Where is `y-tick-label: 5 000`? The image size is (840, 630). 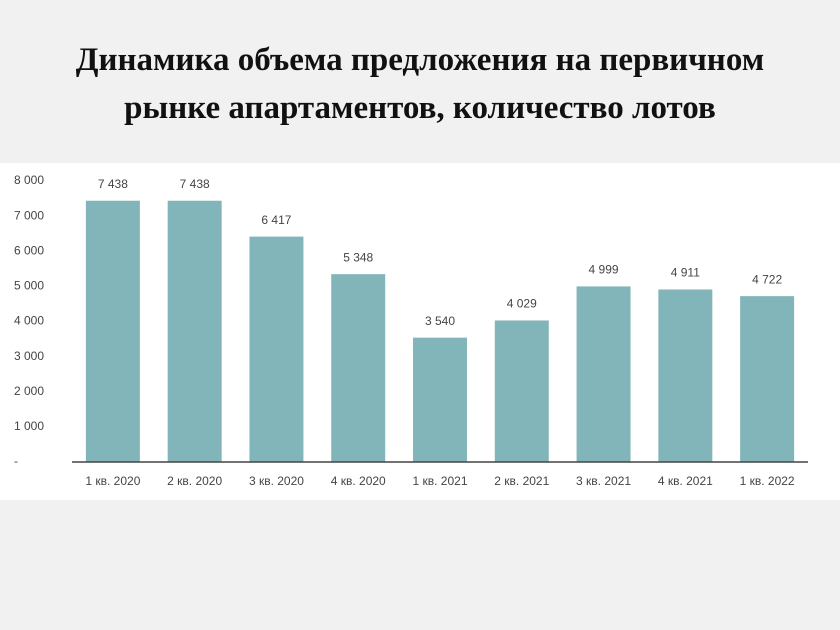 y-tick-label: 5 000 is located at coordinates (29, 286).